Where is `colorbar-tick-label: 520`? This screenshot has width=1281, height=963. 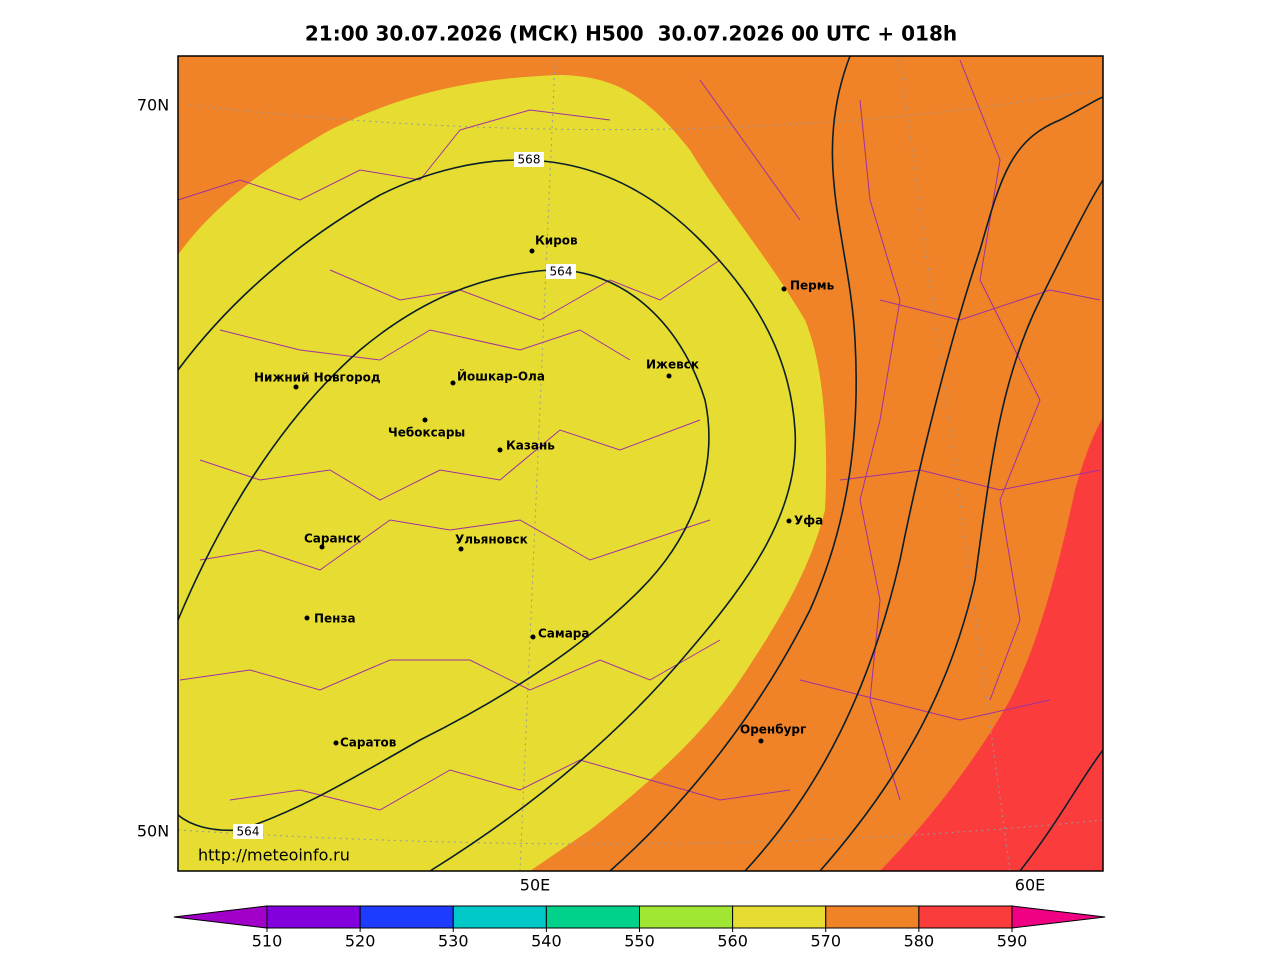
colorbar-tick-label: 520 is located at coordinates (360, 941).